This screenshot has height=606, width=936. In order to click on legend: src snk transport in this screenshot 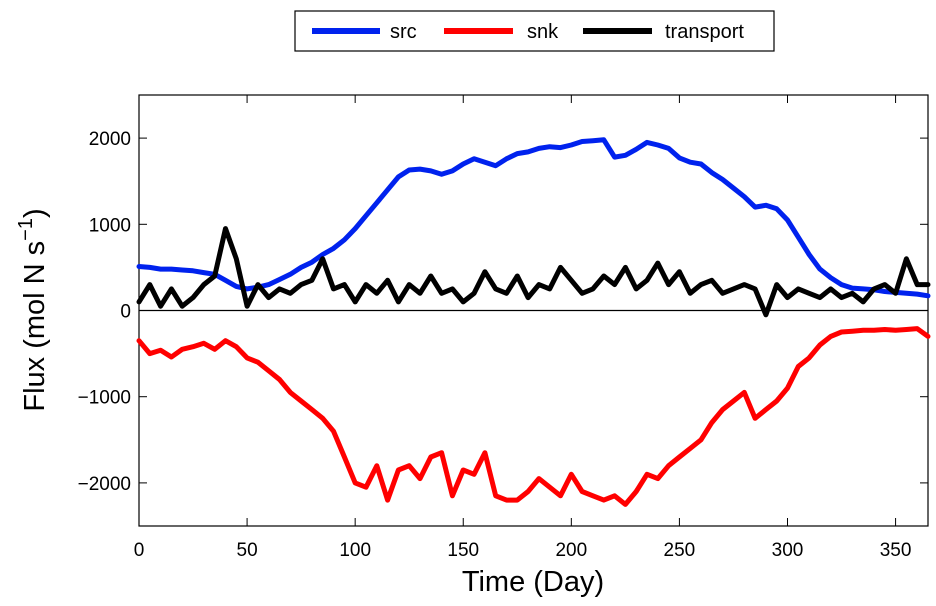, I will do `click(534, 31)`.